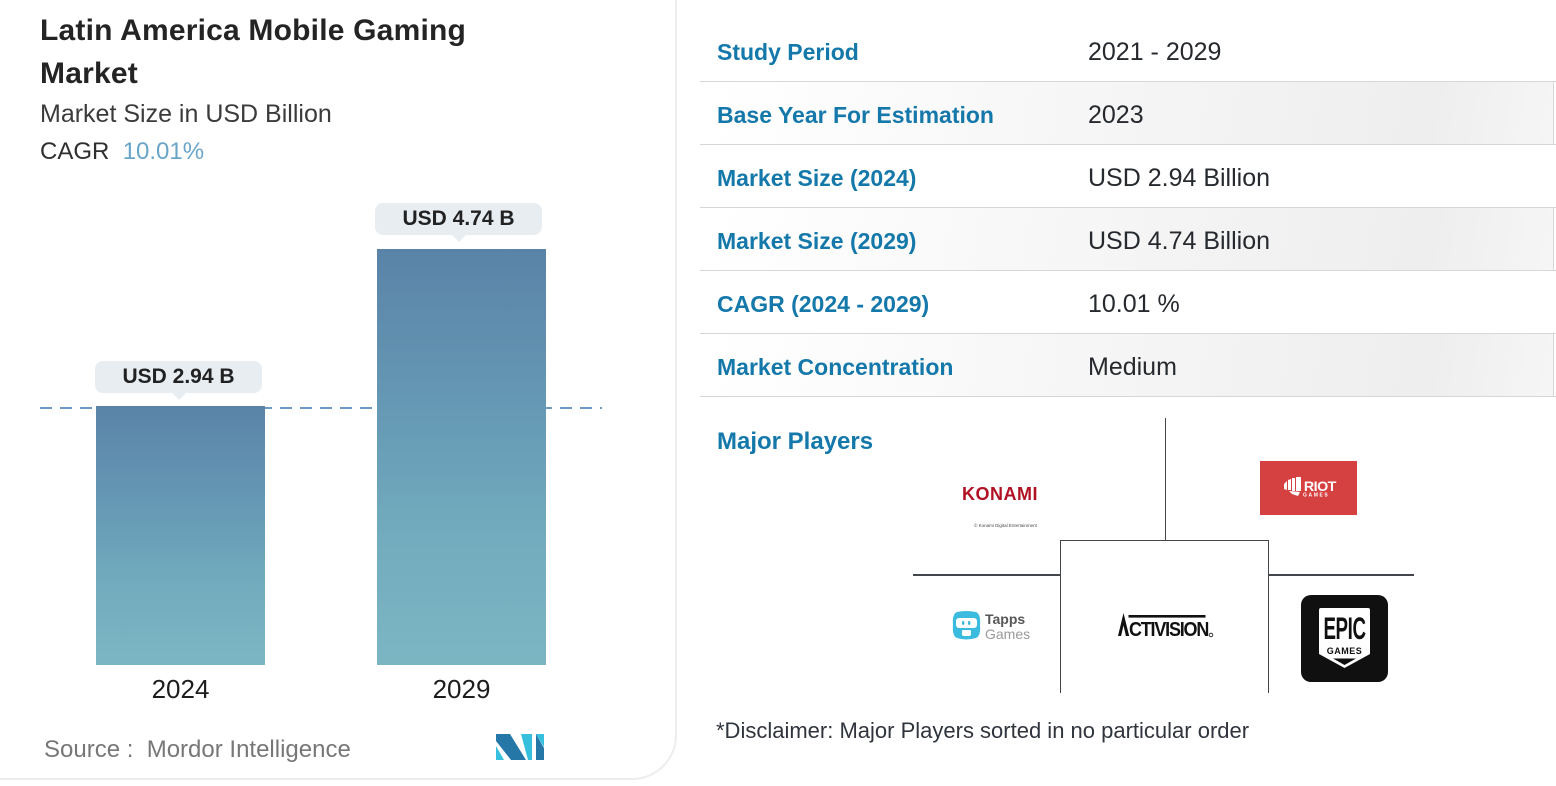  What do you see at coordinates (1344, 629) in the screenshot?
I see `svg-text: EPIC` at bounding box center [1344, 629].